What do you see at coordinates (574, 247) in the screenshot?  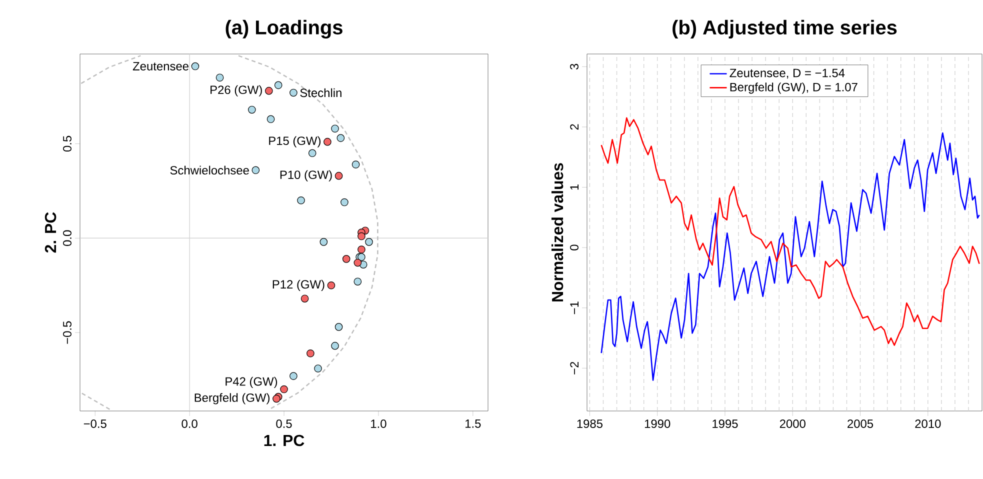 I see `y-tick-label: 0` at bounding box center [574, 247].